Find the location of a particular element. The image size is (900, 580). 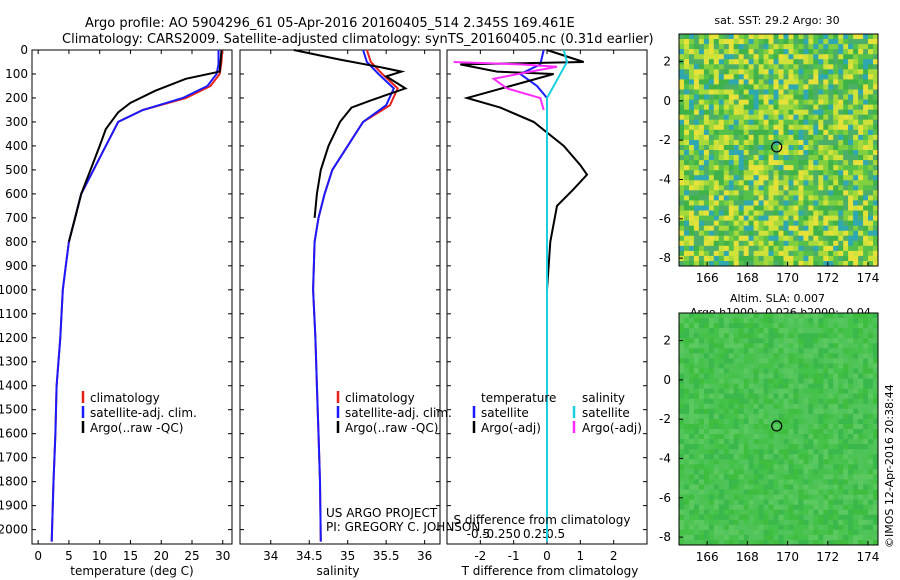

s-diff-tick-label: -0.5 is located at coordinates (478, 534).